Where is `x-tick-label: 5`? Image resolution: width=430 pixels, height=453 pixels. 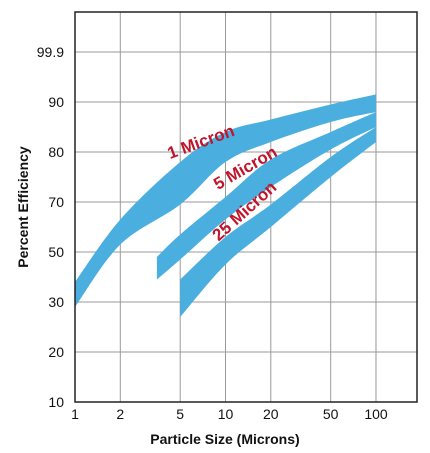 x-tick-label: 5 is located at coordinates (180, 414).